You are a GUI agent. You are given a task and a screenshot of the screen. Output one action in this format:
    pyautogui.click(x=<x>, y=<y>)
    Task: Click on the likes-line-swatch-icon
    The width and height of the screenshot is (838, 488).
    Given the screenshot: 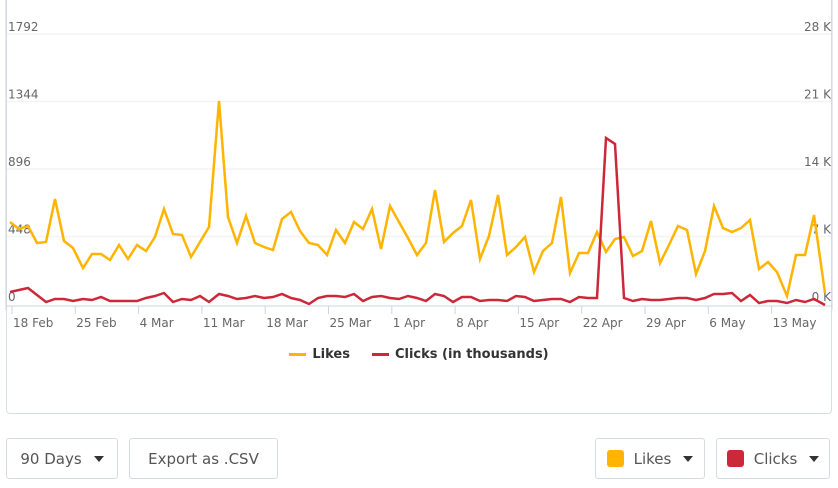 What is the action you would take?
    pyautogui.click(x=298, y=354)
    